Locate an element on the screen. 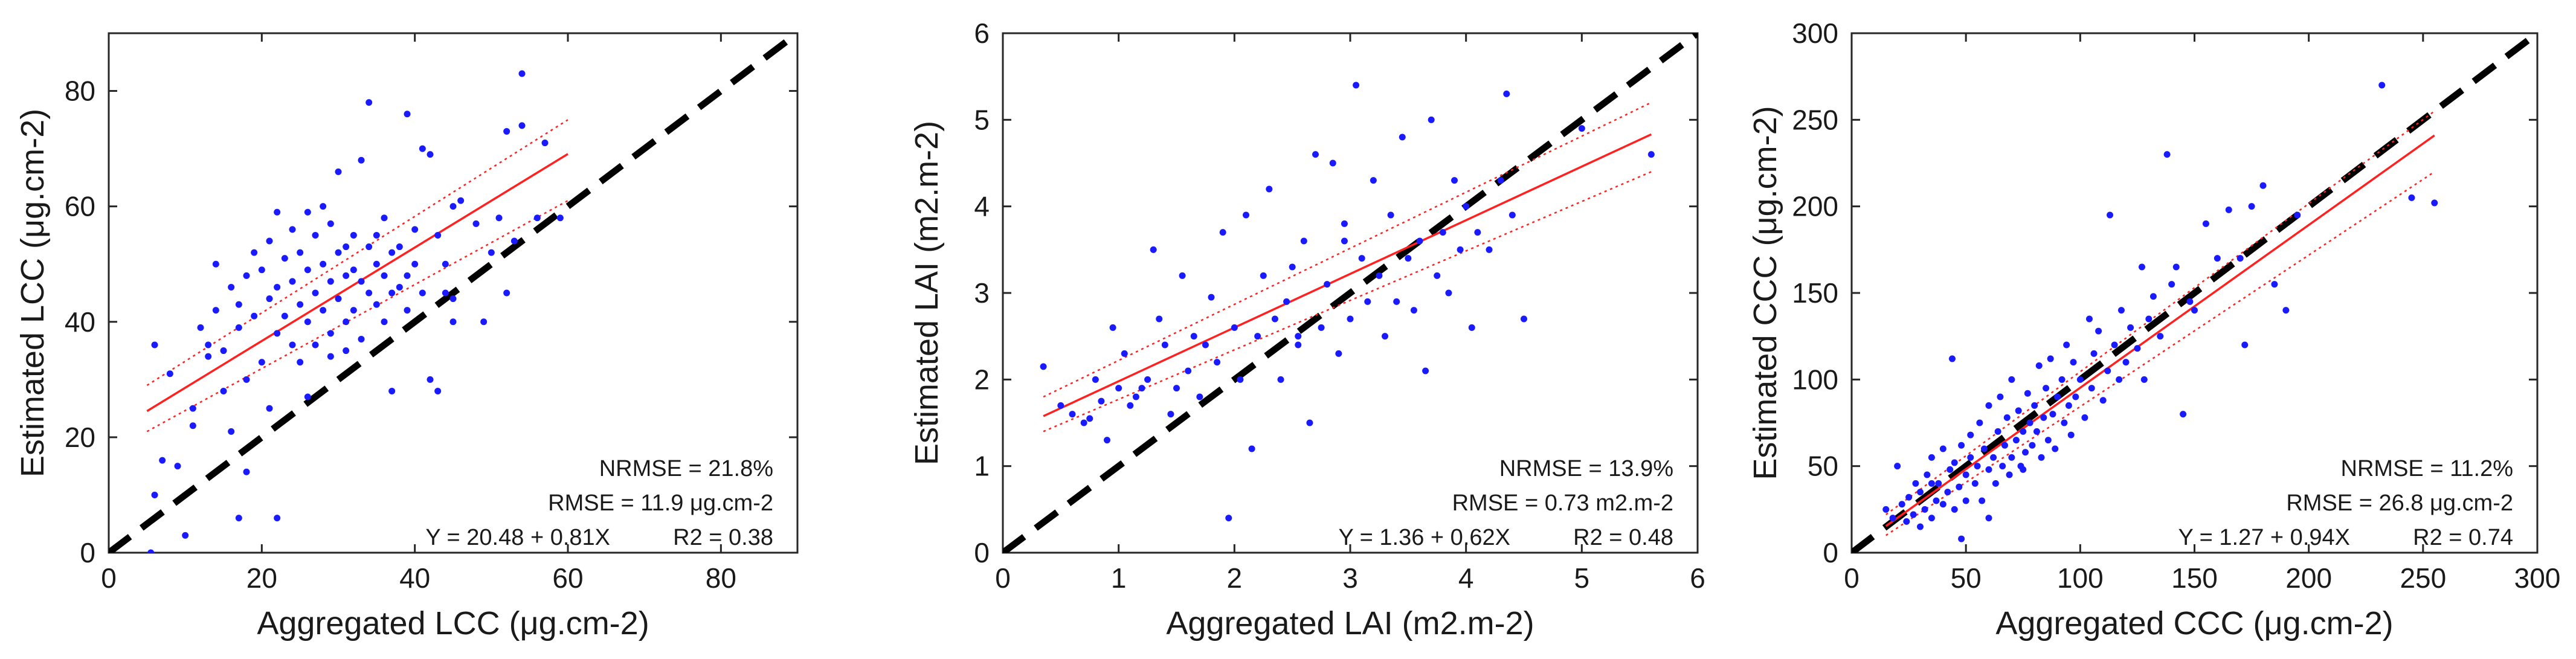 Image resolution: width=2576 pixels, height=659 pixels. x-axis-label: Aggregated LAI (m2.m-2) is located at coordinates (1350, 623).